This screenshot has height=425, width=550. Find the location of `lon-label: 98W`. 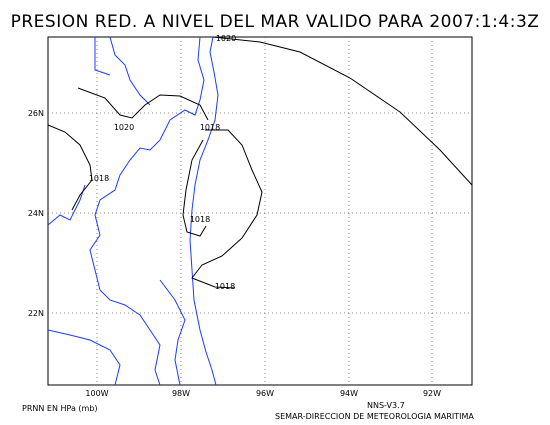

lon-label: 98W is located at coordinates (181, 393).